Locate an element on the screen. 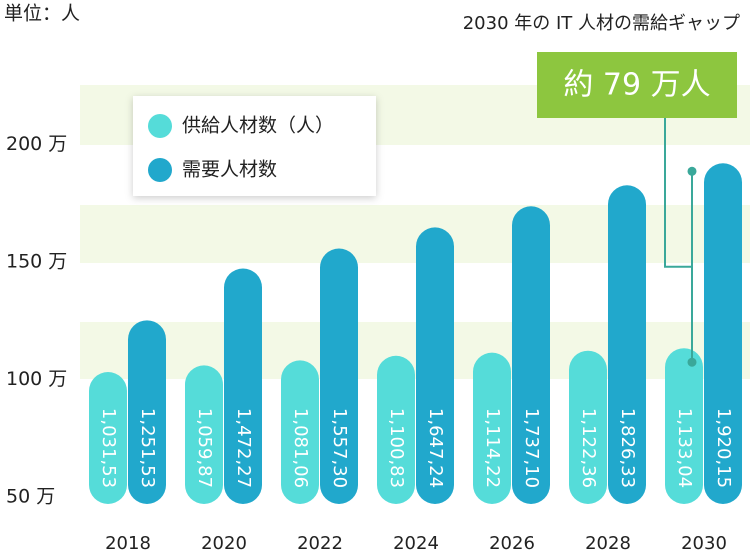  chart-title: 2030 年の IT 人材の需給ギャップ is located at coordinates (601, 23).